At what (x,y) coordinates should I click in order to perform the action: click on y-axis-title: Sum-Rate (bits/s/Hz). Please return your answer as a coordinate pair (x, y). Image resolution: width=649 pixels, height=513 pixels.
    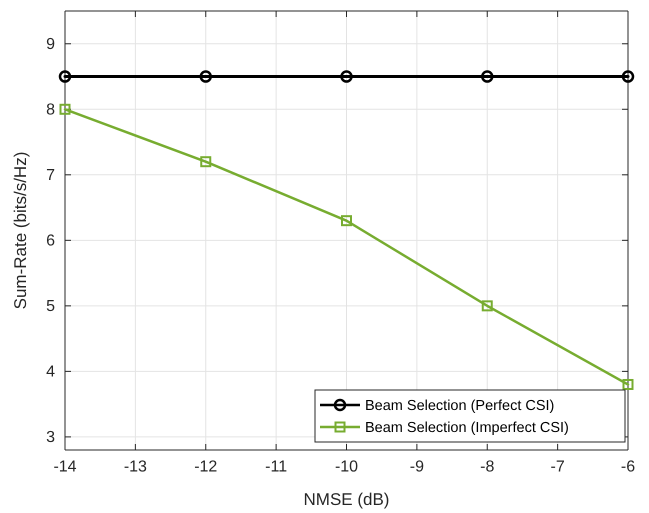
    Looking at the image, I should click on (20, 231).